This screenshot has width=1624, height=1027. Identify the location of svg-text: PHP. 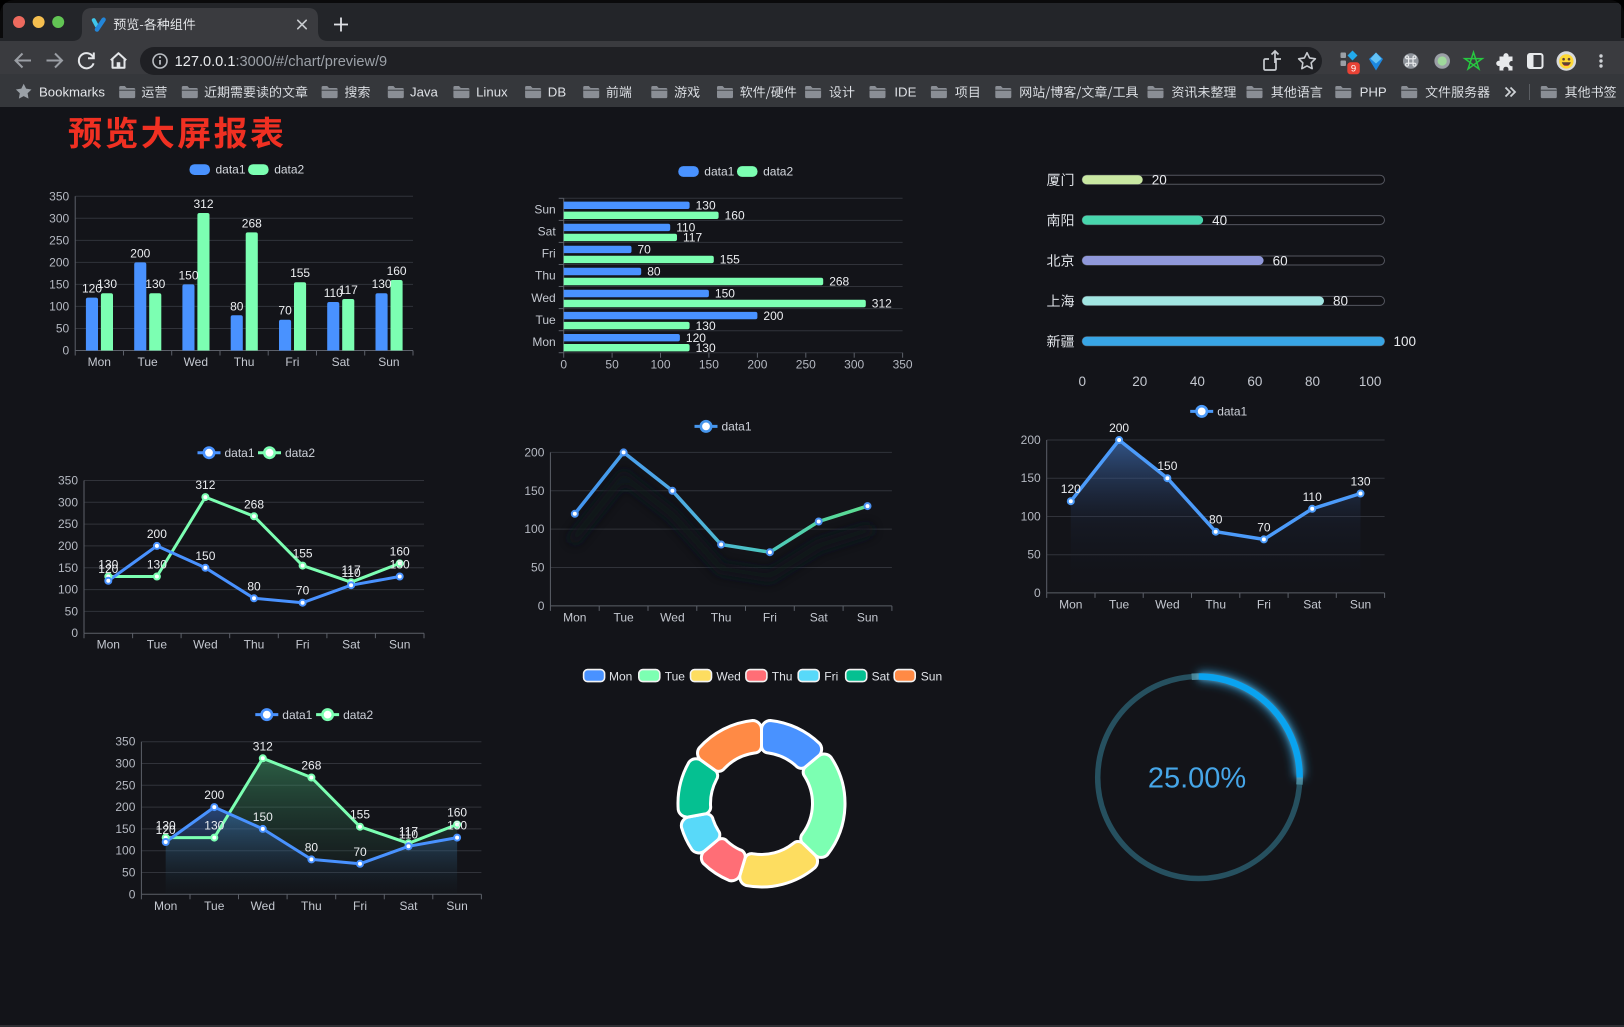
(1373, 92).